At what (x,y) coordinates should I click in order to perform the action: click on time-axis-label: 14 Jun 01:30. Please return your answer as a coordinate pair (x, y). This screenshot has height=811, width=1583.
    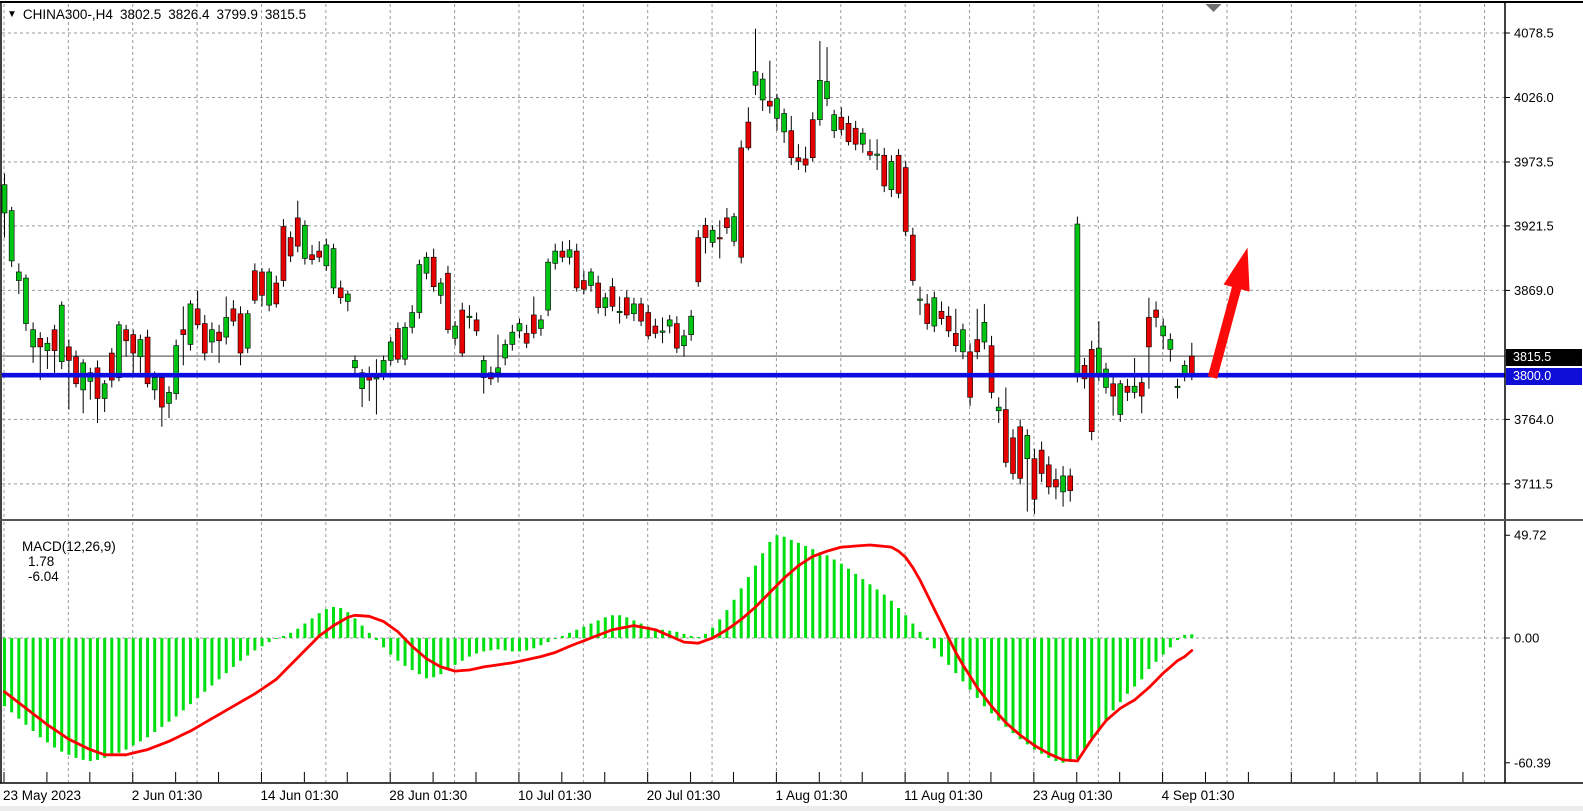
    Looking at the image, I should click on (299, 795).